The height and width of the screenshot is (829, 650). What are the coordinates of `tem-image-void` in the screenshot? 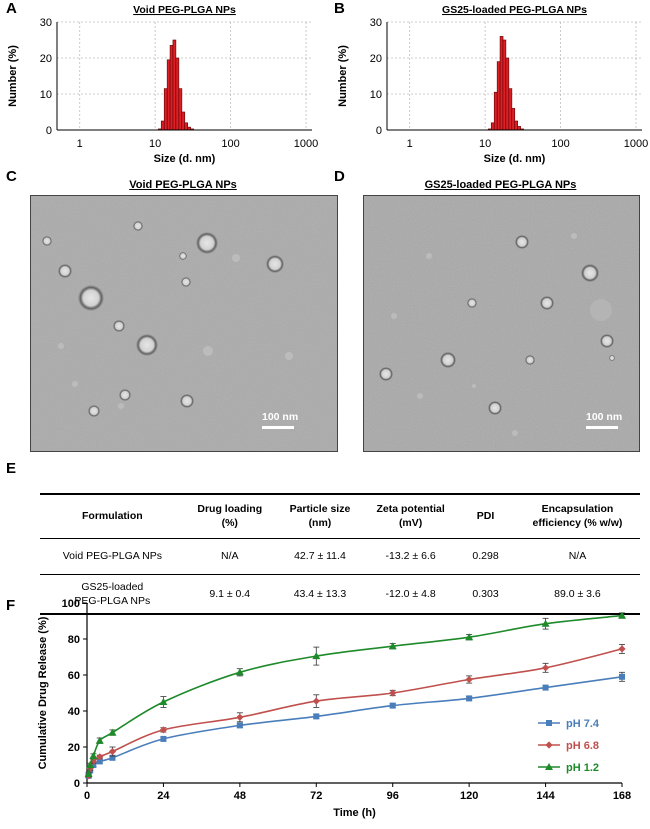 It's located at (184, 323).